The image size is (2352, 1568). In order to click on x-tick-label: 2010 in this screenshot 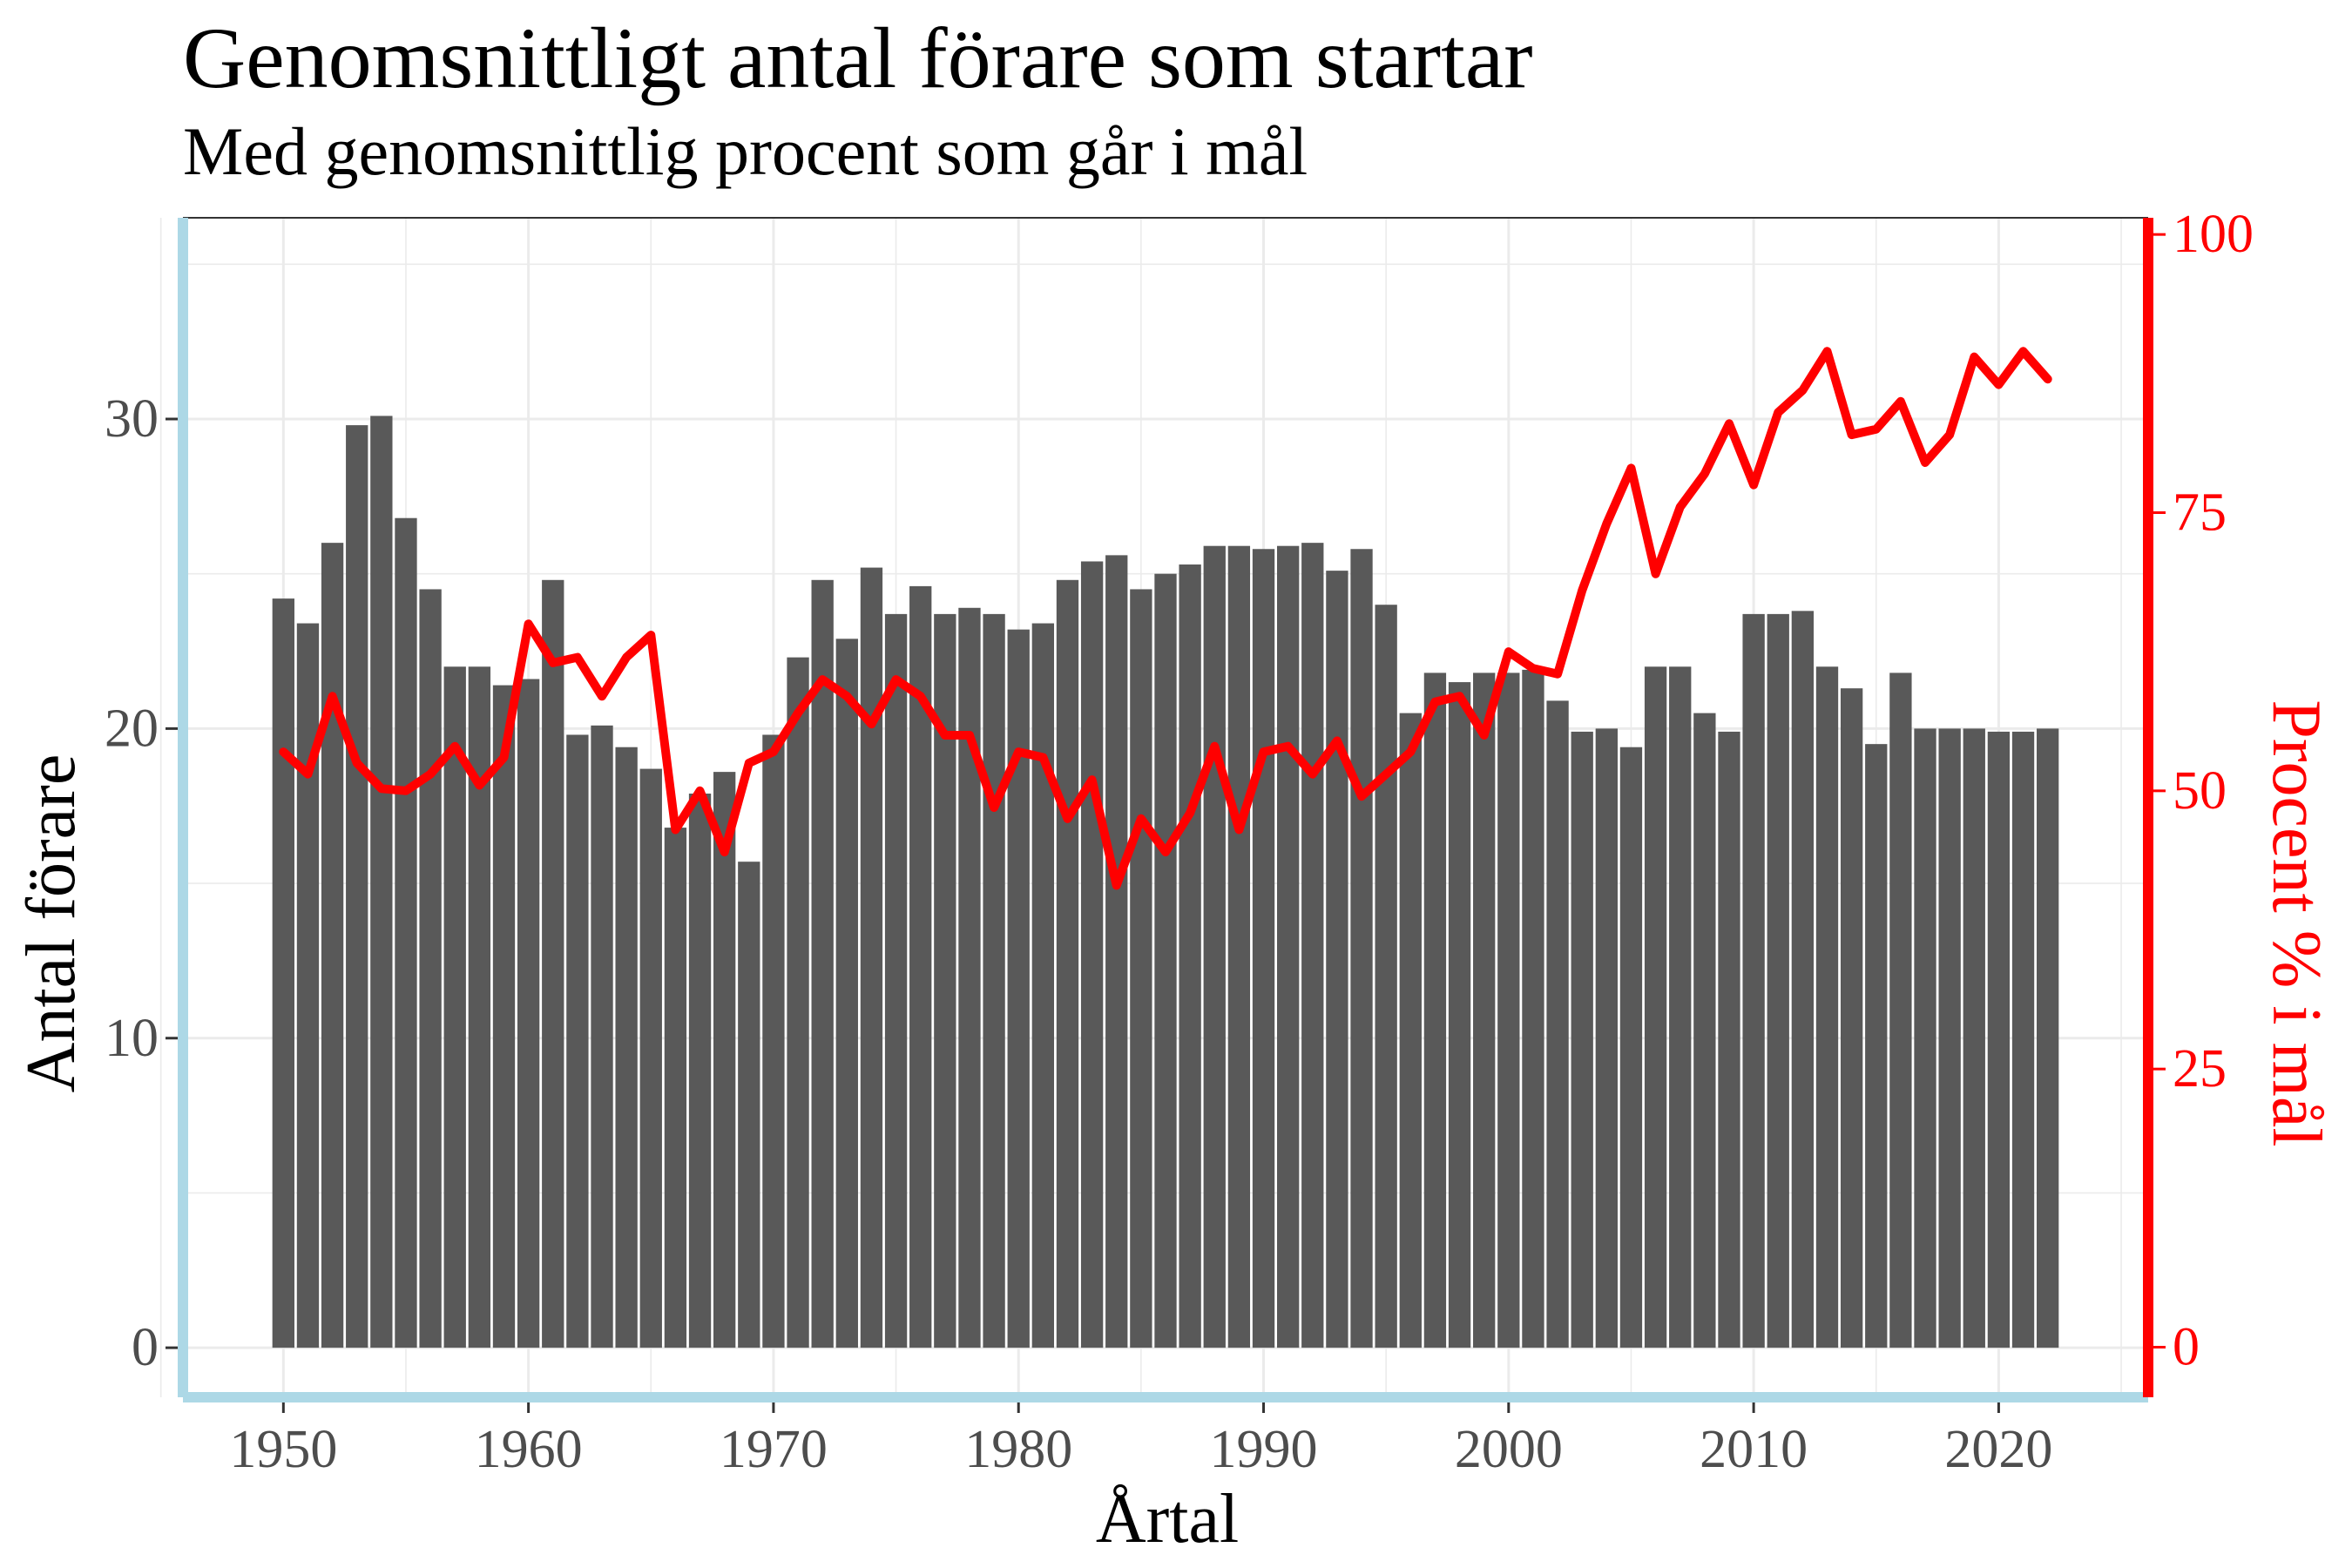, I will do `click(1754, 1449)`.